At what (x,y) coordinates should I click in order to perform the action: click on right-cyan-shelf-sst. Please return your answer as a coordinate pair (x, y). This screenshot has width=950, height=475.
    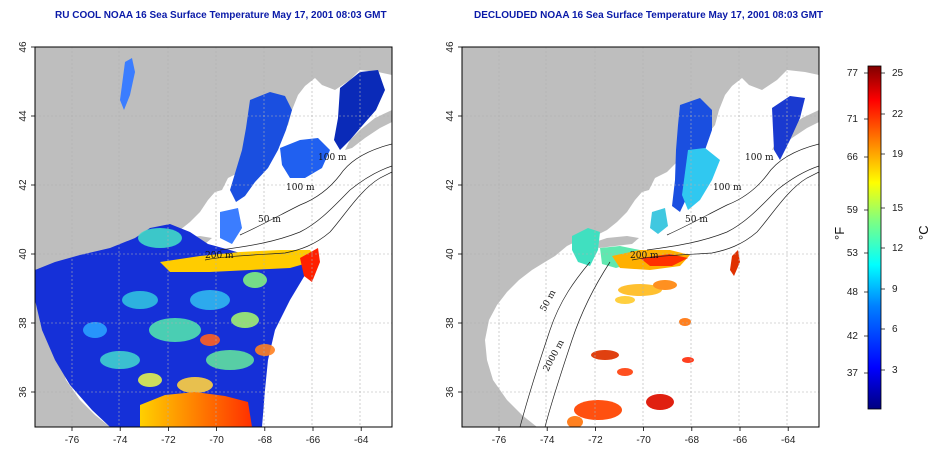
    Looking at the image, I should click on (701, 179).